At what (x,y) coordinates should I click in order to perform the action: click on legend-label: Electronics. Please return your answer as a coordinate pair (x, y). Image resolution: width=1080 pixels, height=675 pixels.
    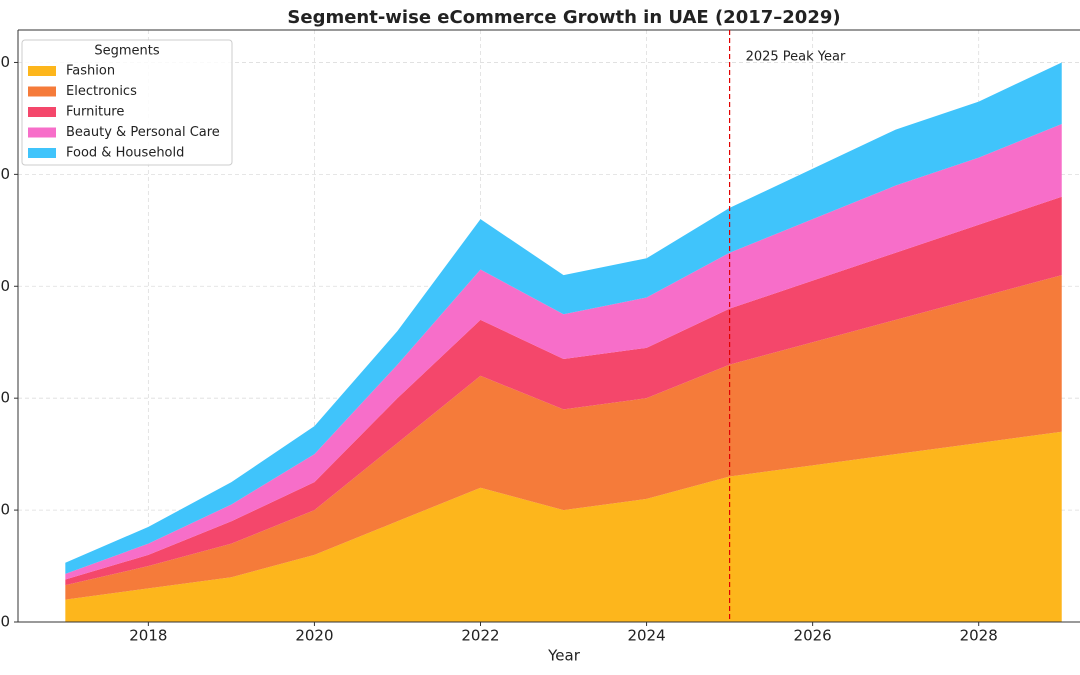
    Looking at the image, I should click on (101, 91).